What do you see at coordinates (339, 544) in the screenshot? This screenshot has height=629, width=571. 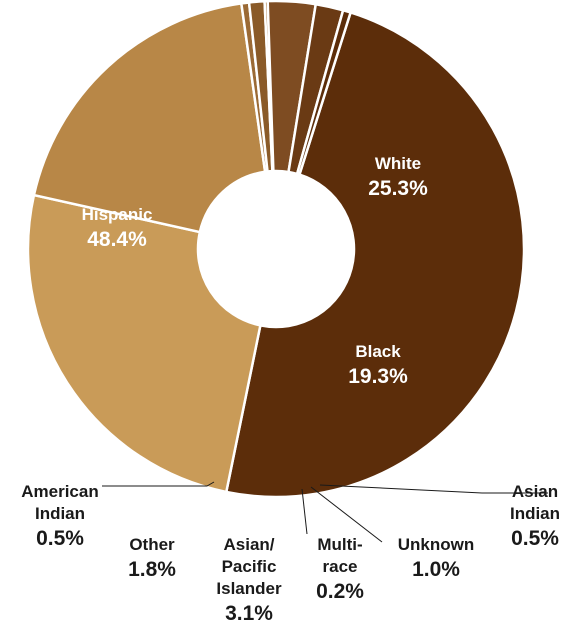 I see `slice-label-multi-race: Multi-` at bounding box center [339, 544].